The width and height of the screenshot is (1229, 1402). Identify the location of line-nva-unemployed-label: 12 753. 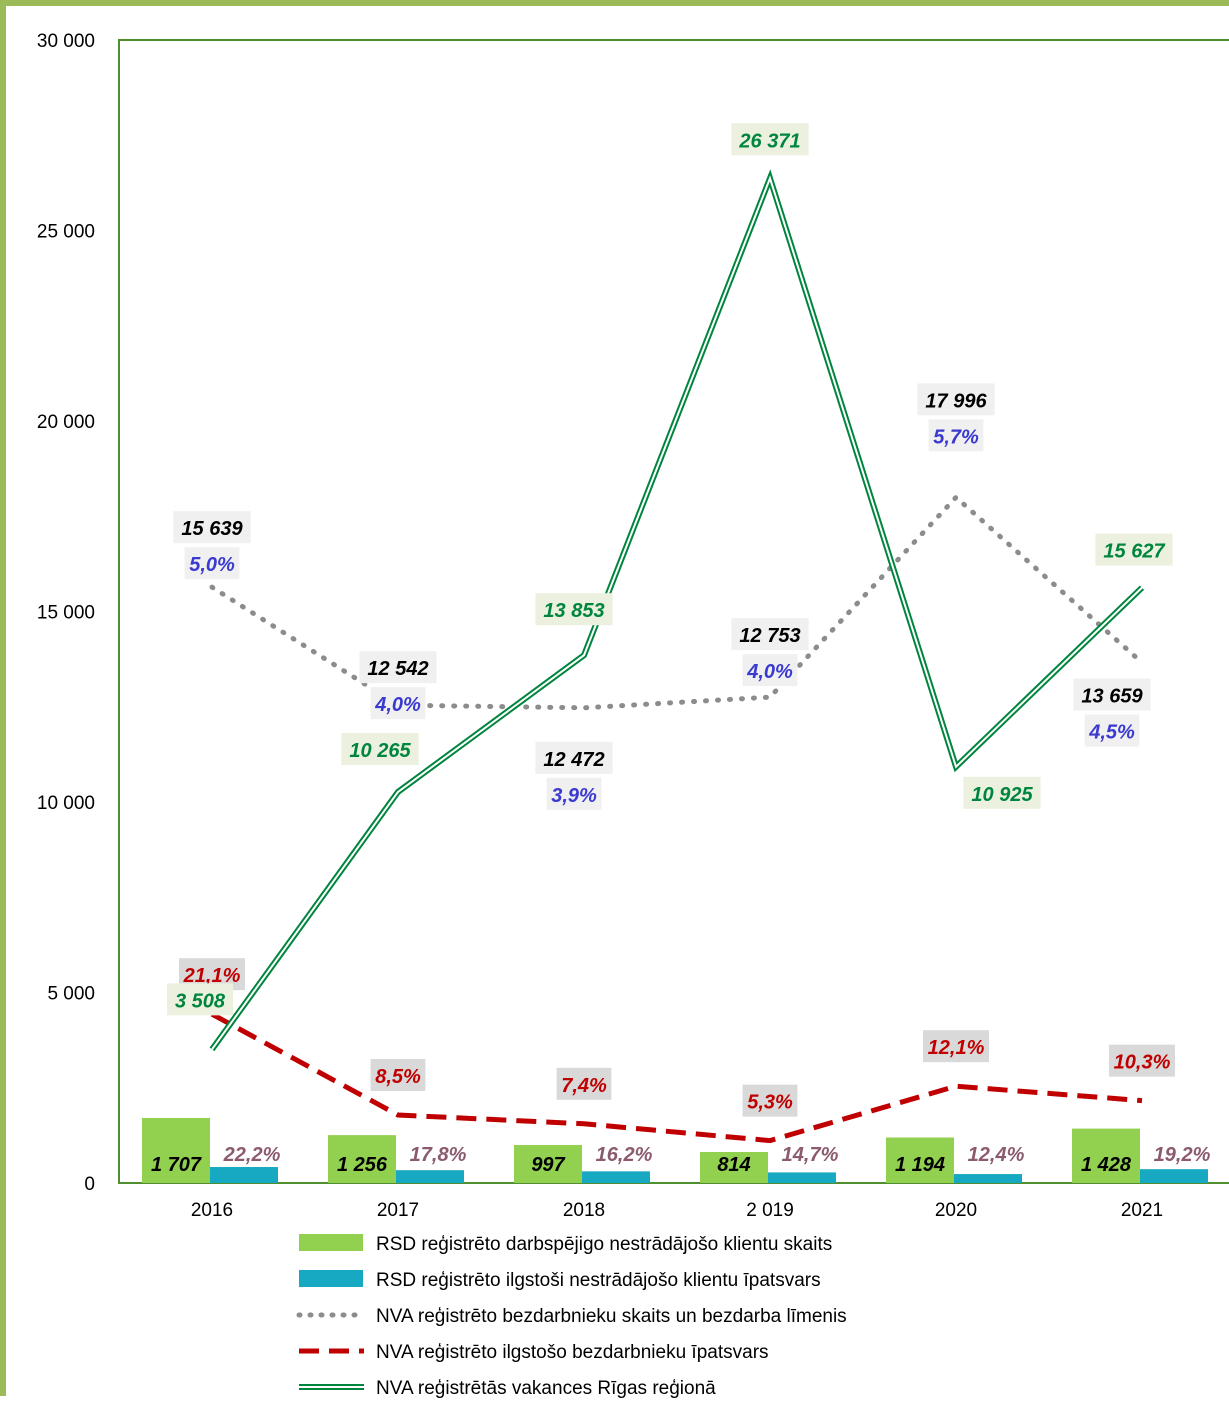
(769, 636).